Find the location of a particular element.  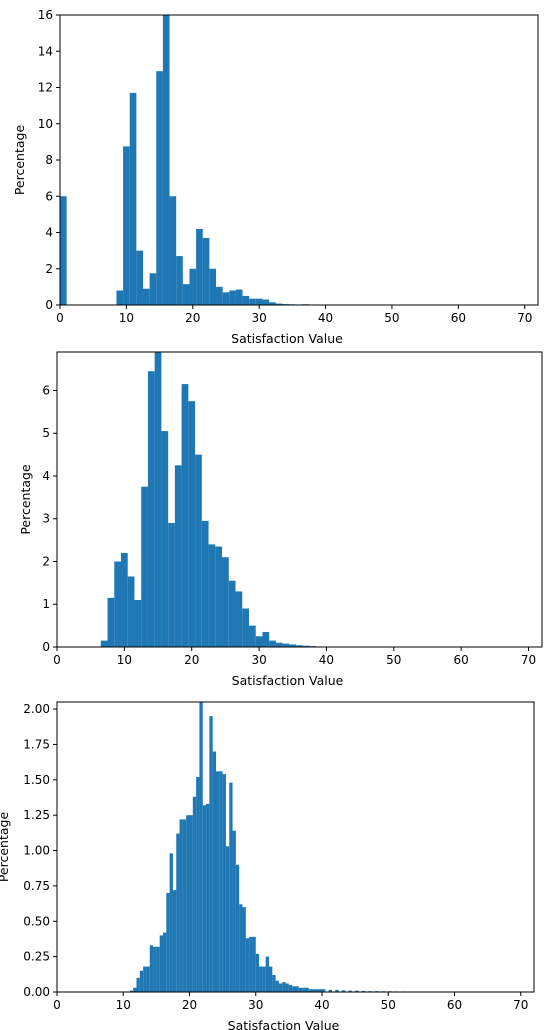

y-tick-label: 12 is located at coordinates (45, 88).